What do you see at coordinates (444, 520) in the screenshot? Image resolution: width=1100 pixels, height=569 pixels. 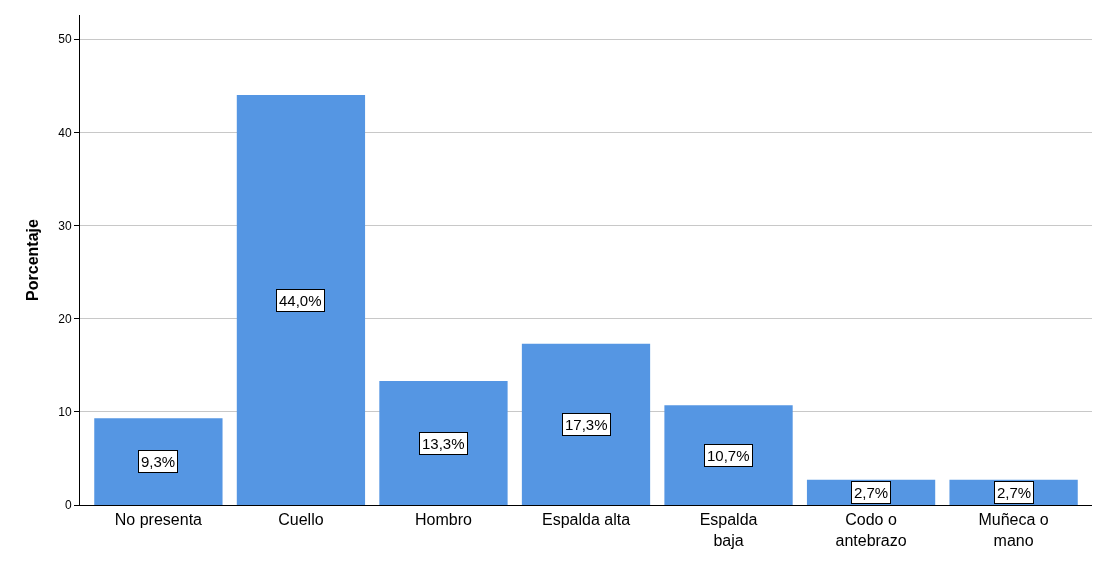 I see `x-tick-label: Hombro` at bounding box center [444, 520].